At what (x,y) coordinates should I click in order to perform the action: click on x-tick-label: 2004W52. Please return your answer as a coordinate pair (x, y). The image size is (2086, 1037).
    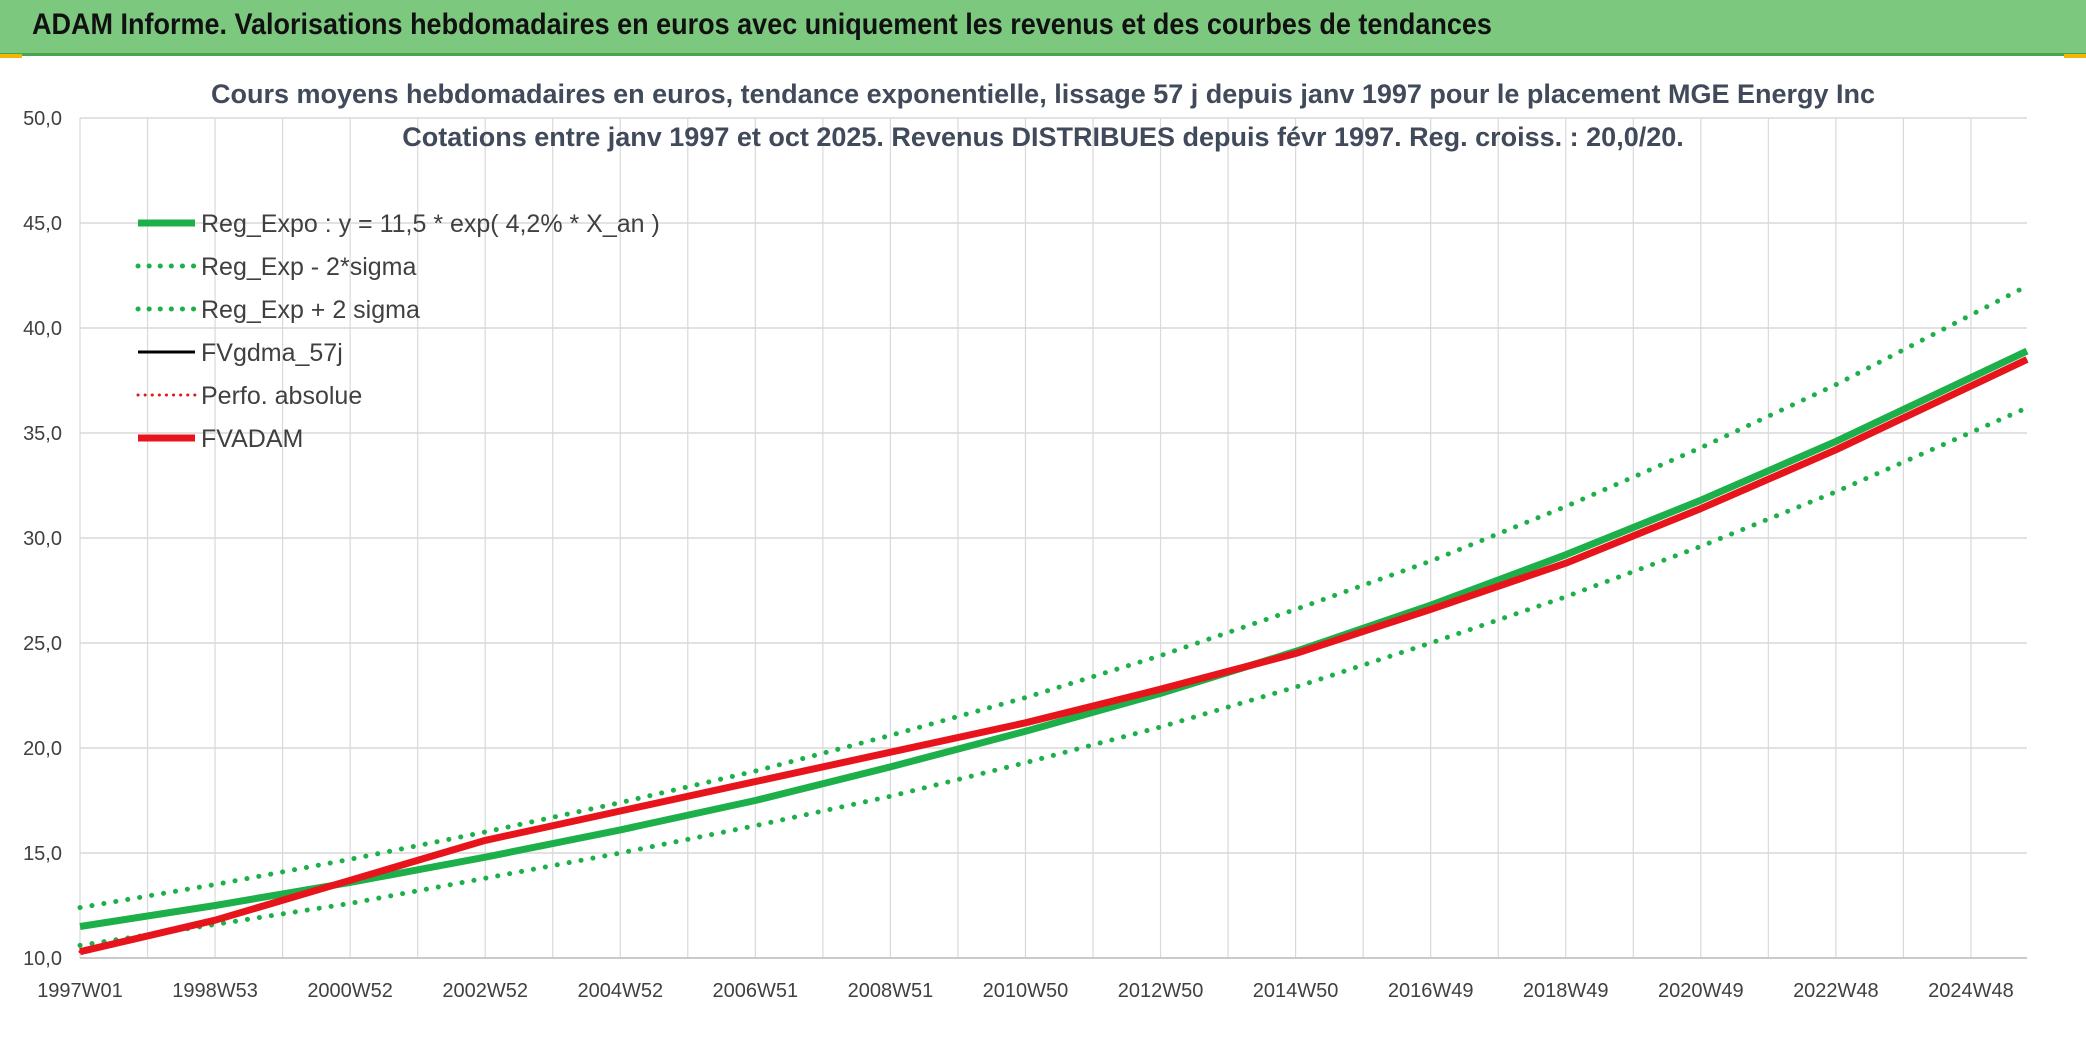
    Looking at the image, I should click on (620, 991).